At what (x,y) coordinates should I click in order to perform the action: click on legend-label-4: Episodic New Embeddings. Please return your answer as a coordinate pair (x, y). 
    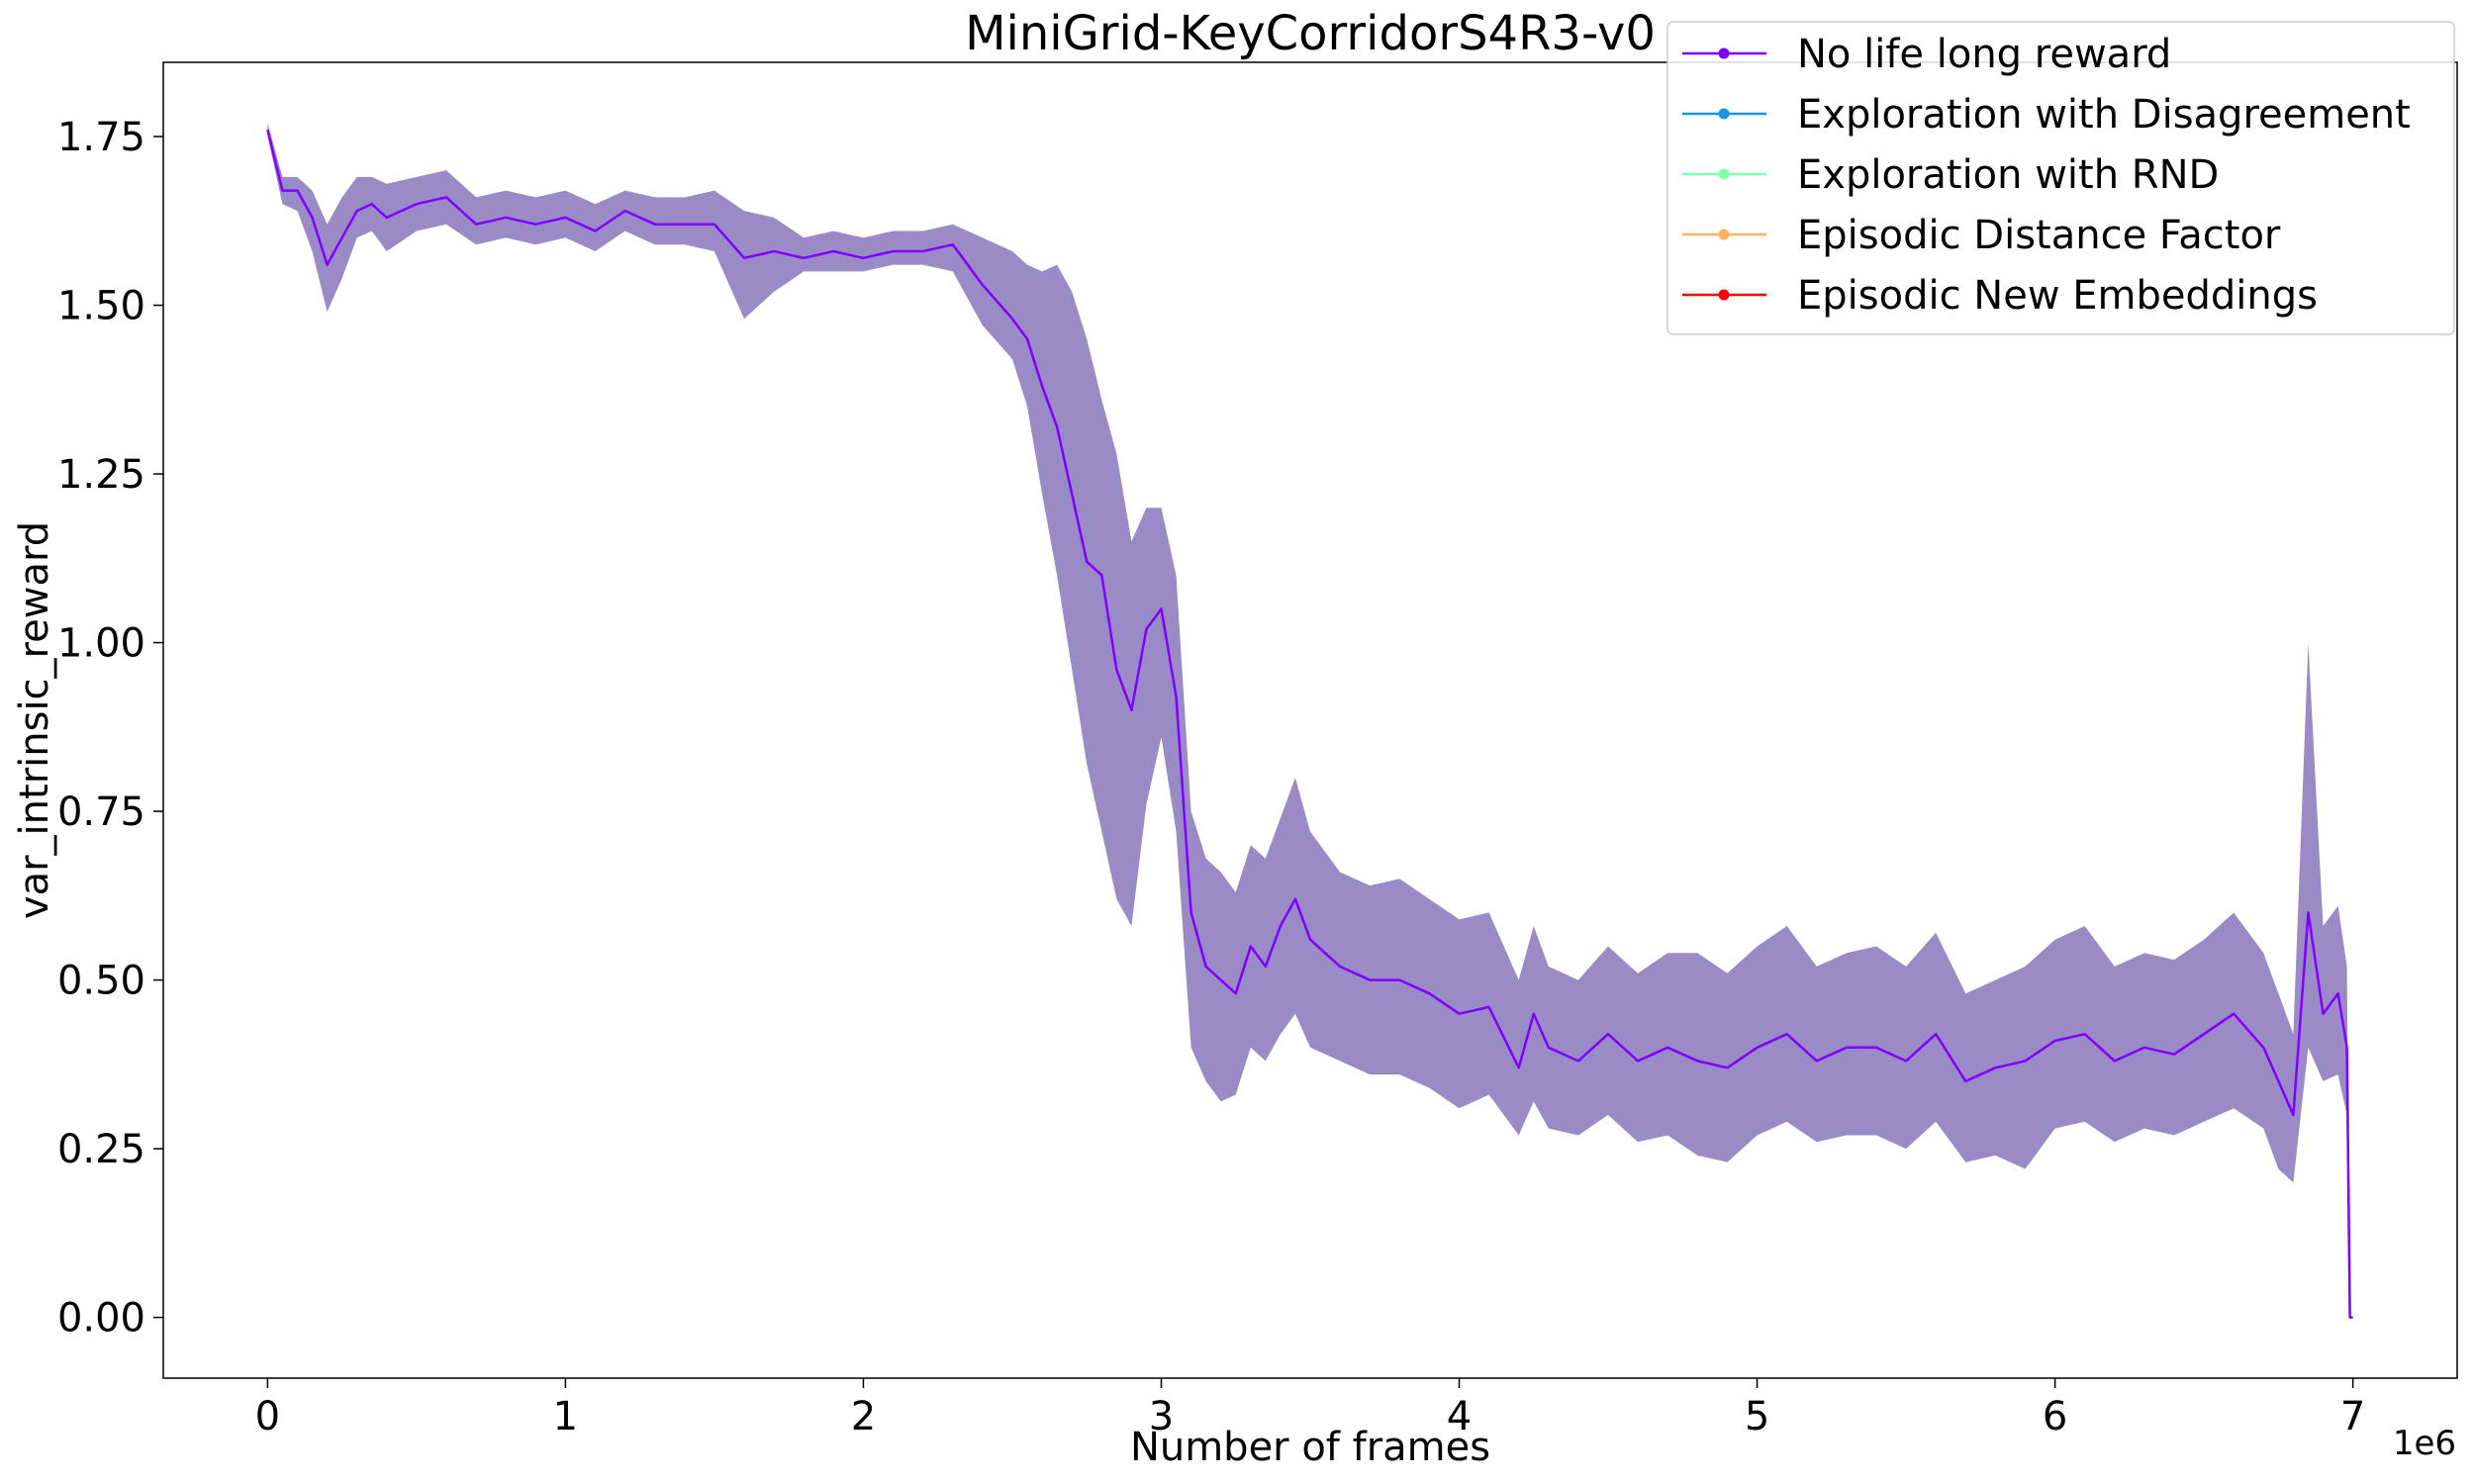
    Looking at the image, I should click on (2057, 296).